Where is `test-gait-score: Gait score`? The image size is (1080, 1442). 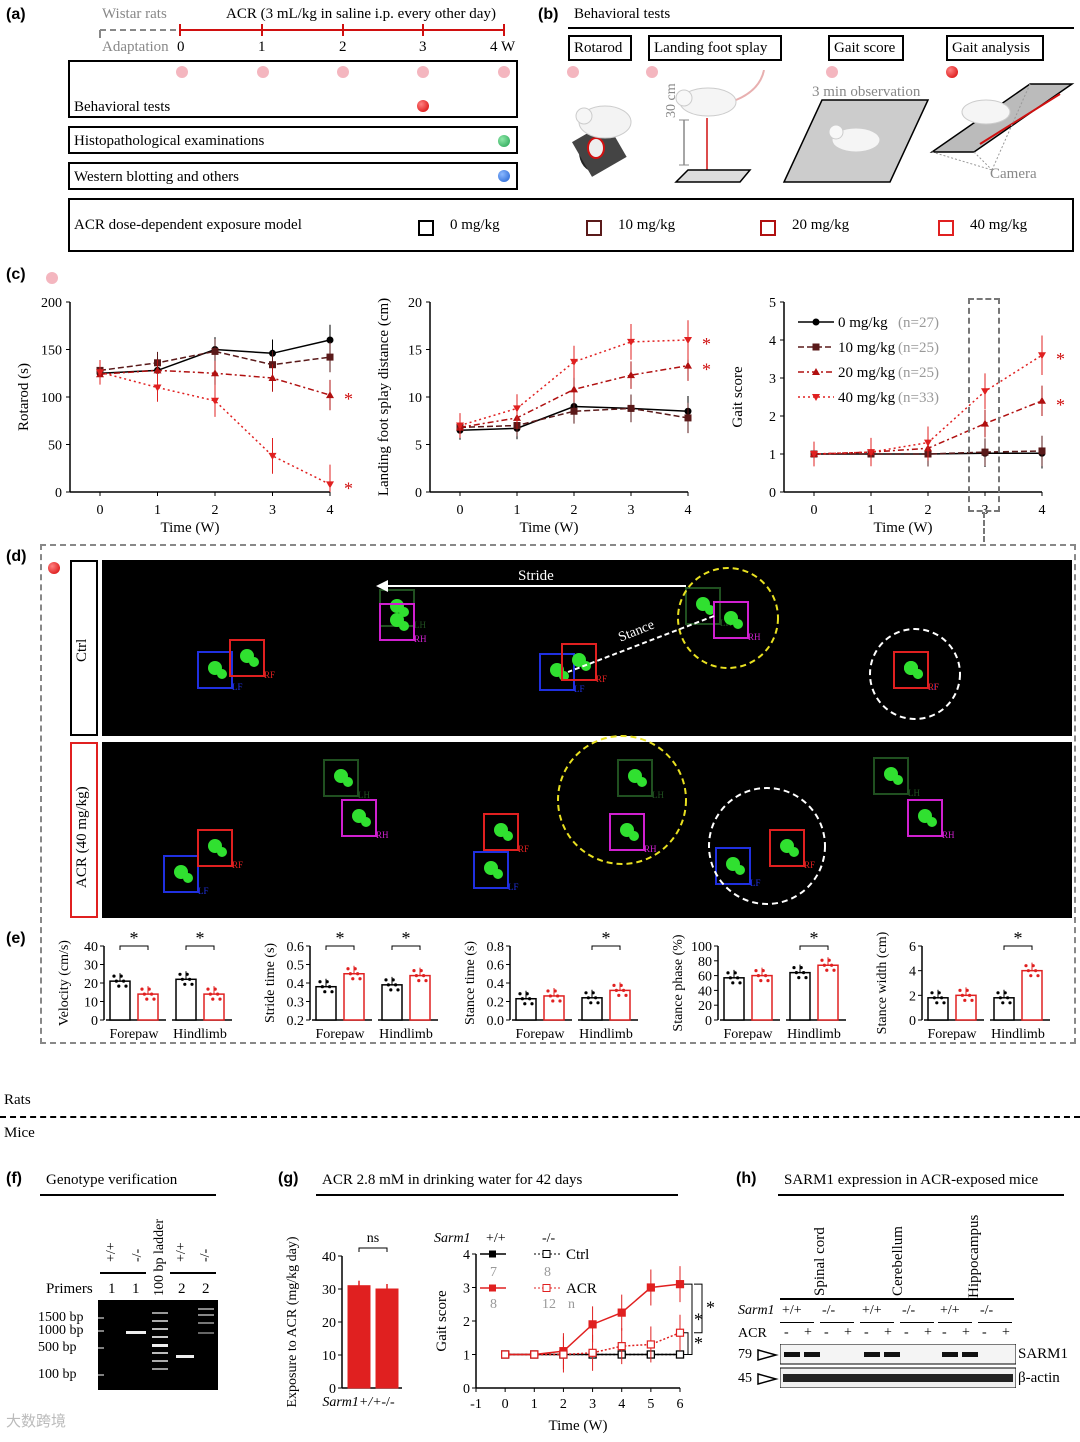 test-gait-score: Gait score is located at coordinates (866, 48).